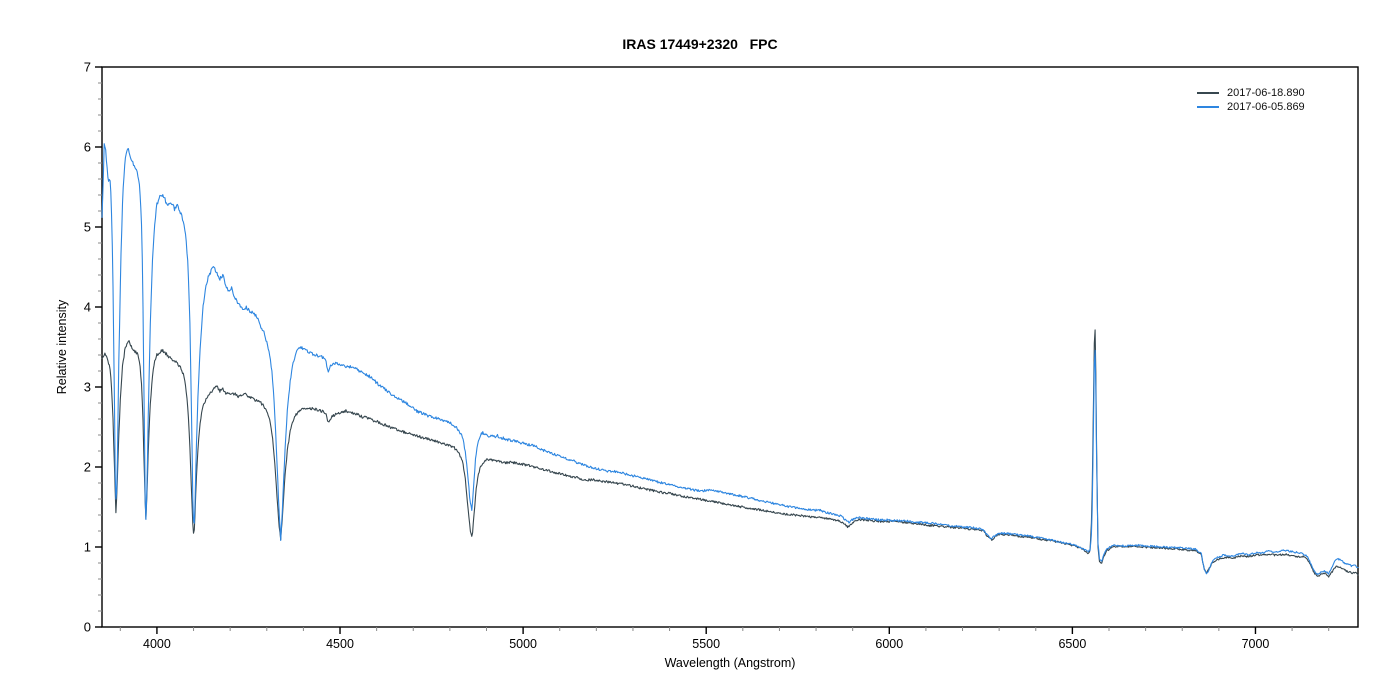 The width and height of the screenshot is (1400, 700). I want to click on y-tick-label: 4, so click(87, 307).